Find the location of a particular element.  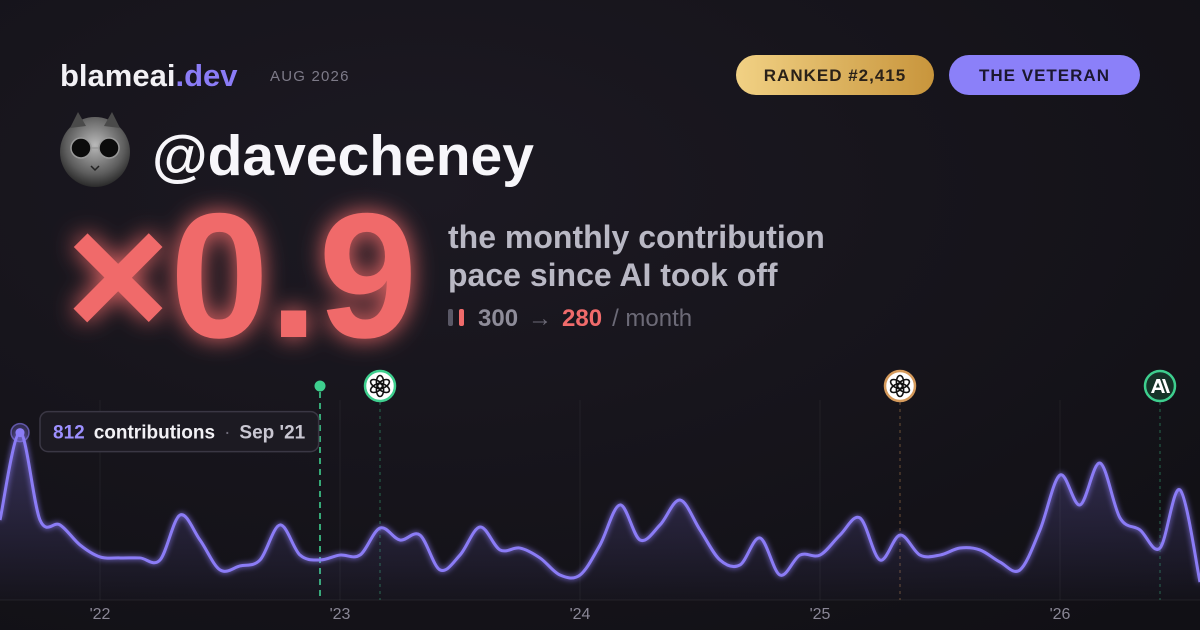

avatar is located at coordinates (95, 149).